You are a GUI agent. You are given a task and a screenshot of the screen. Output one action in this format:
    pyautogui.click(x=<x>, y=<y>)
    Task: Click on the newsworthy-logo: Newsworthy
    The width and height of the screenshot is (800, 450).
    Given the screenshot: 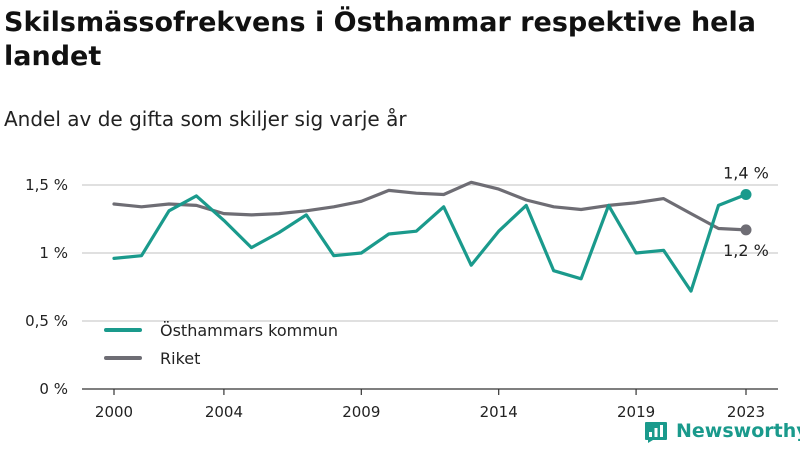 What is the action you would take?
    pyautogui.click(x=722, y=431)
    